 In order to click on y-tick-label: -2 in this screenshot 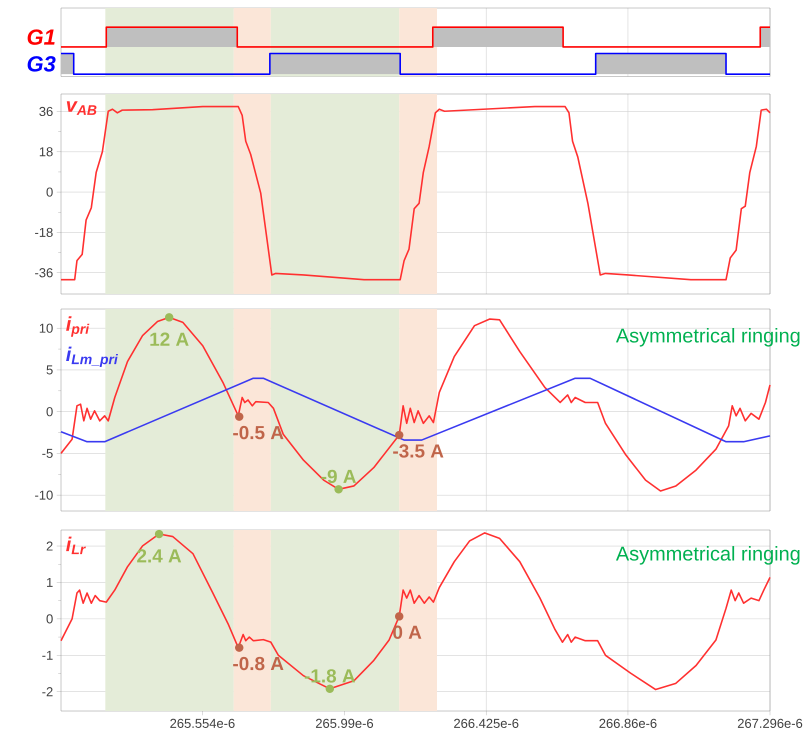, I will do `click(47, 691)`.